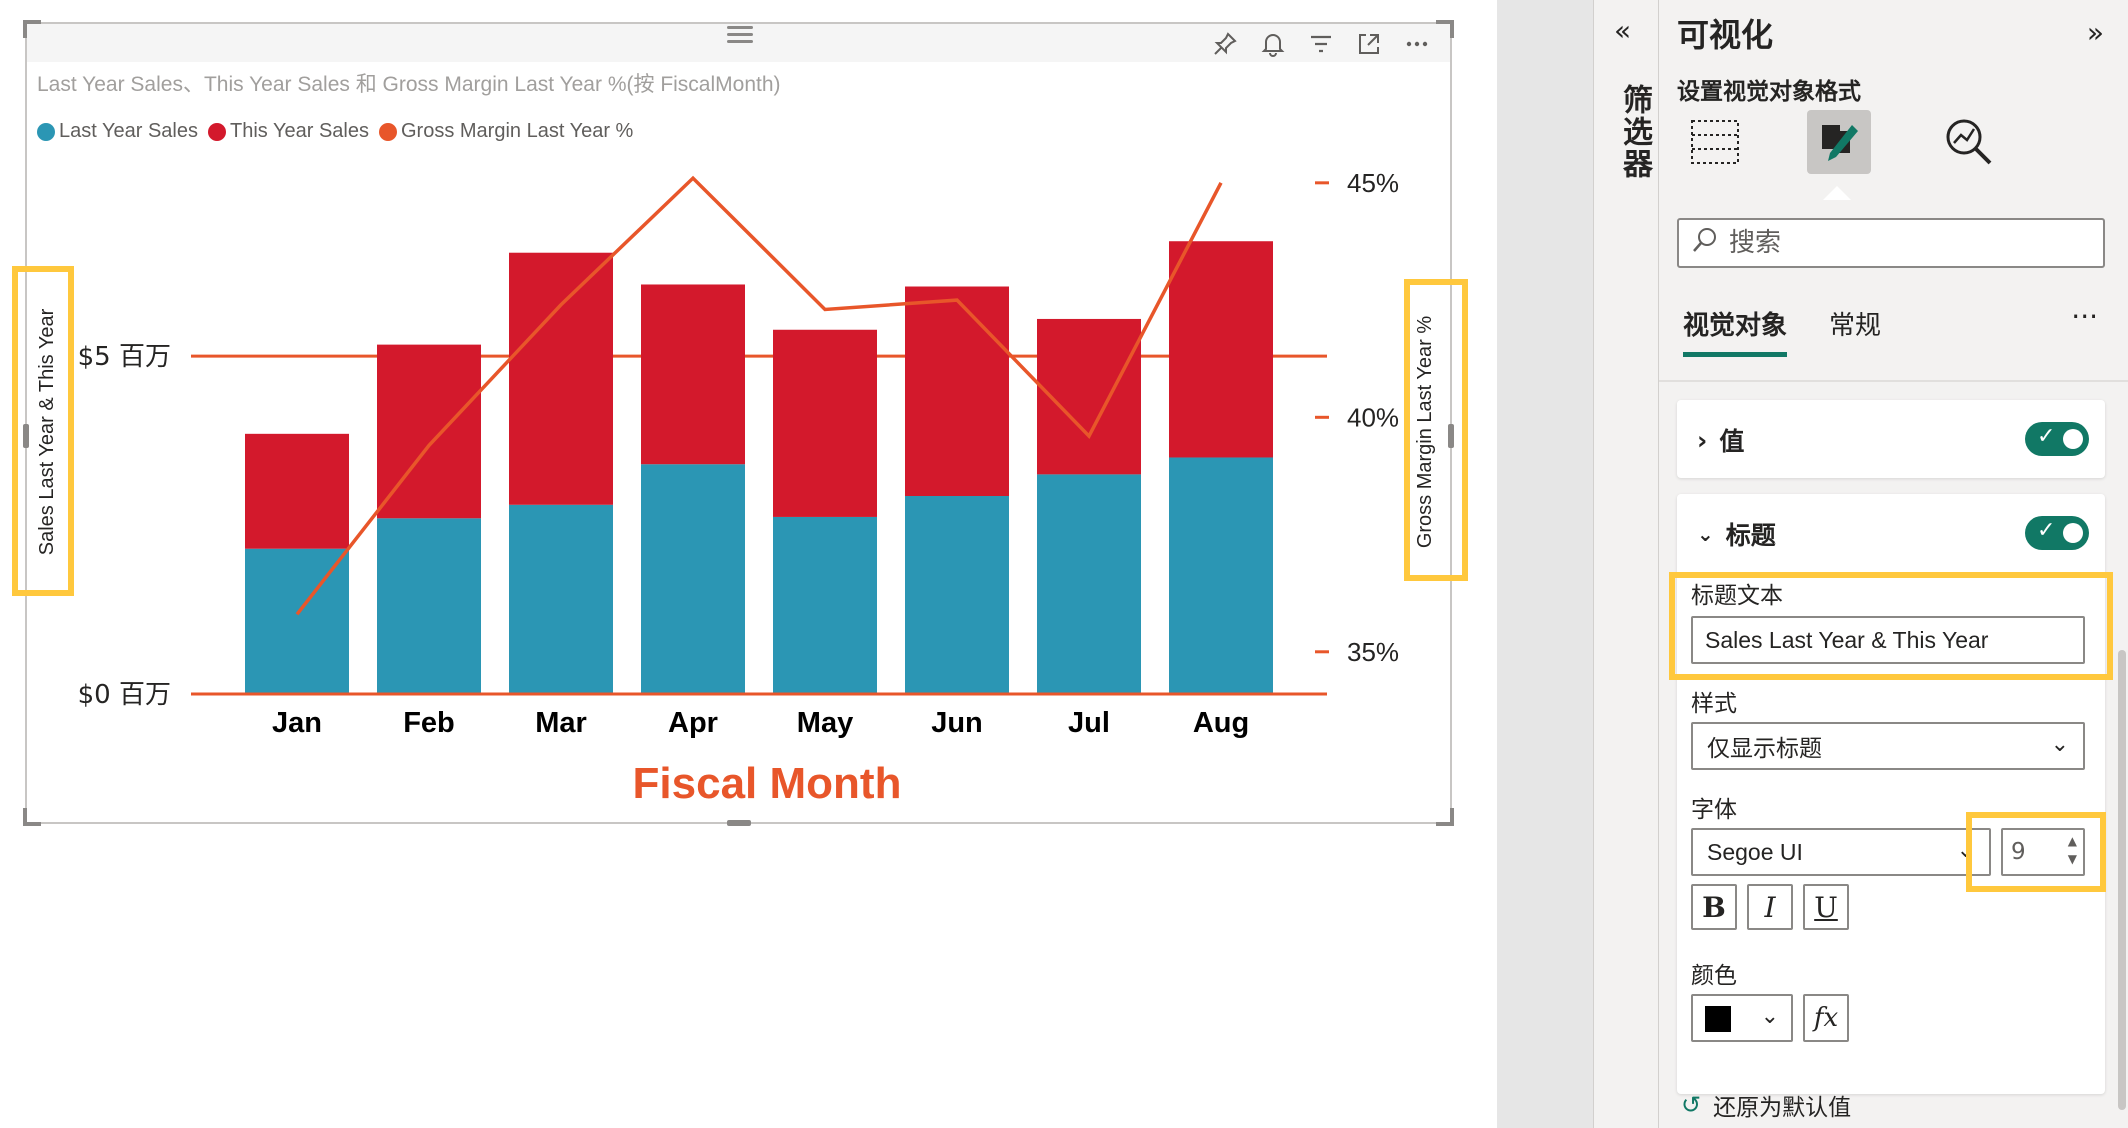 This screenshot has height=1128, width=2128. Describe the element at coordinates (1634, 132) in the screenshot. I see `filters-label: 筛选器` at that location.